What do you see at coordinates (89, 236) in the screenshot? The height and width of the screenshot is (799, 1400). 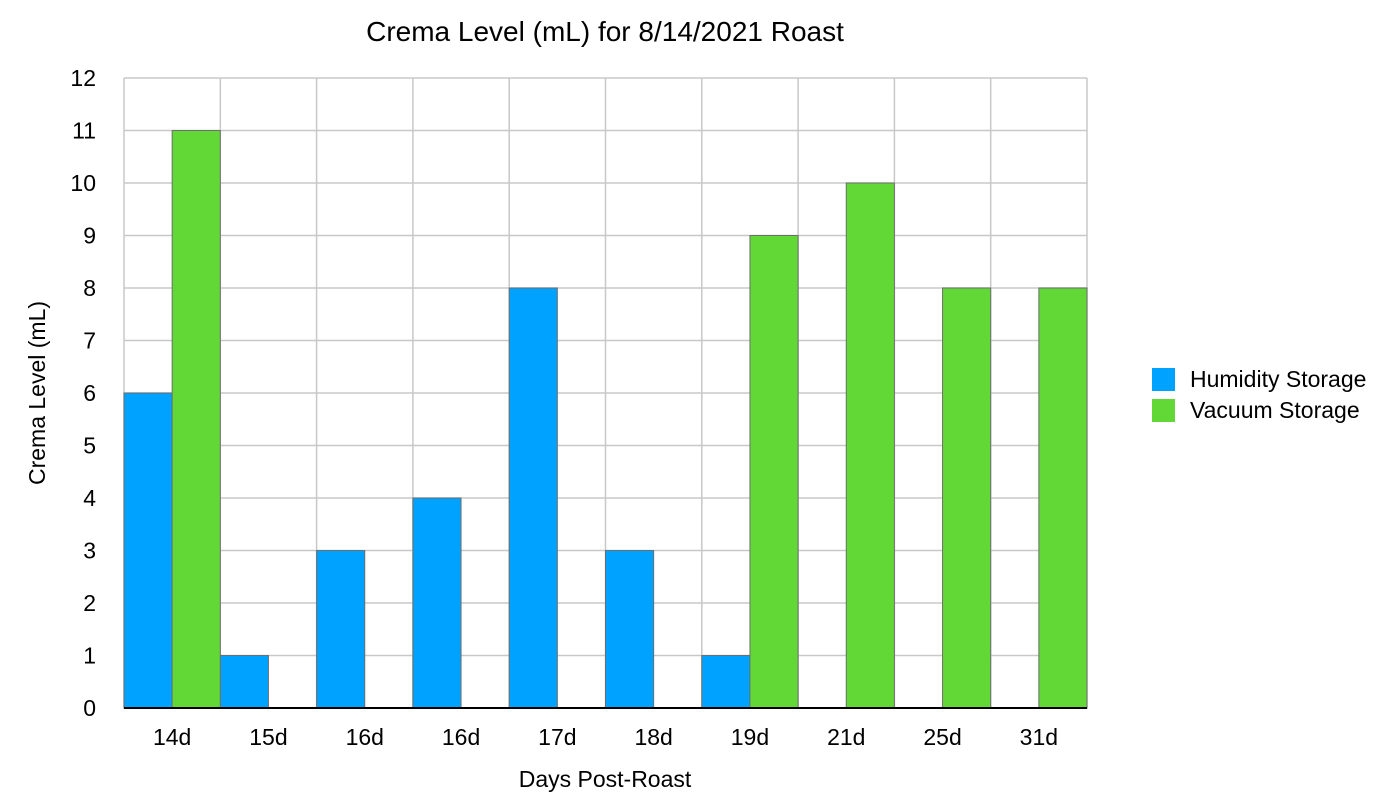 I see `y-tick-label: 9` at bounding box center [89, 236].